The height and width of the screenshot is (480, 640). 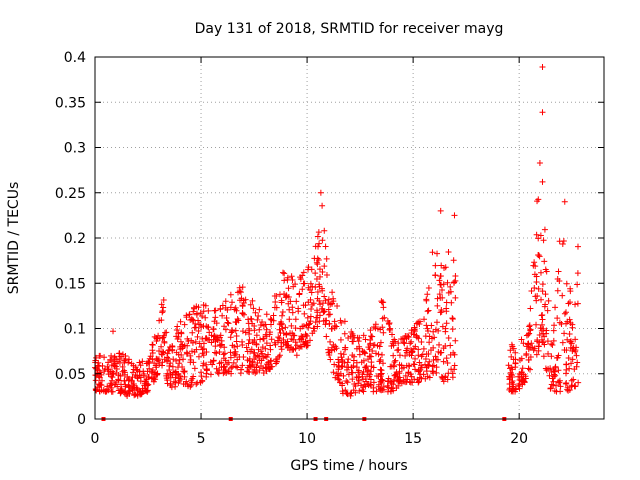 I want to click on y-tick-label: 0, so click(x=81, y=420).